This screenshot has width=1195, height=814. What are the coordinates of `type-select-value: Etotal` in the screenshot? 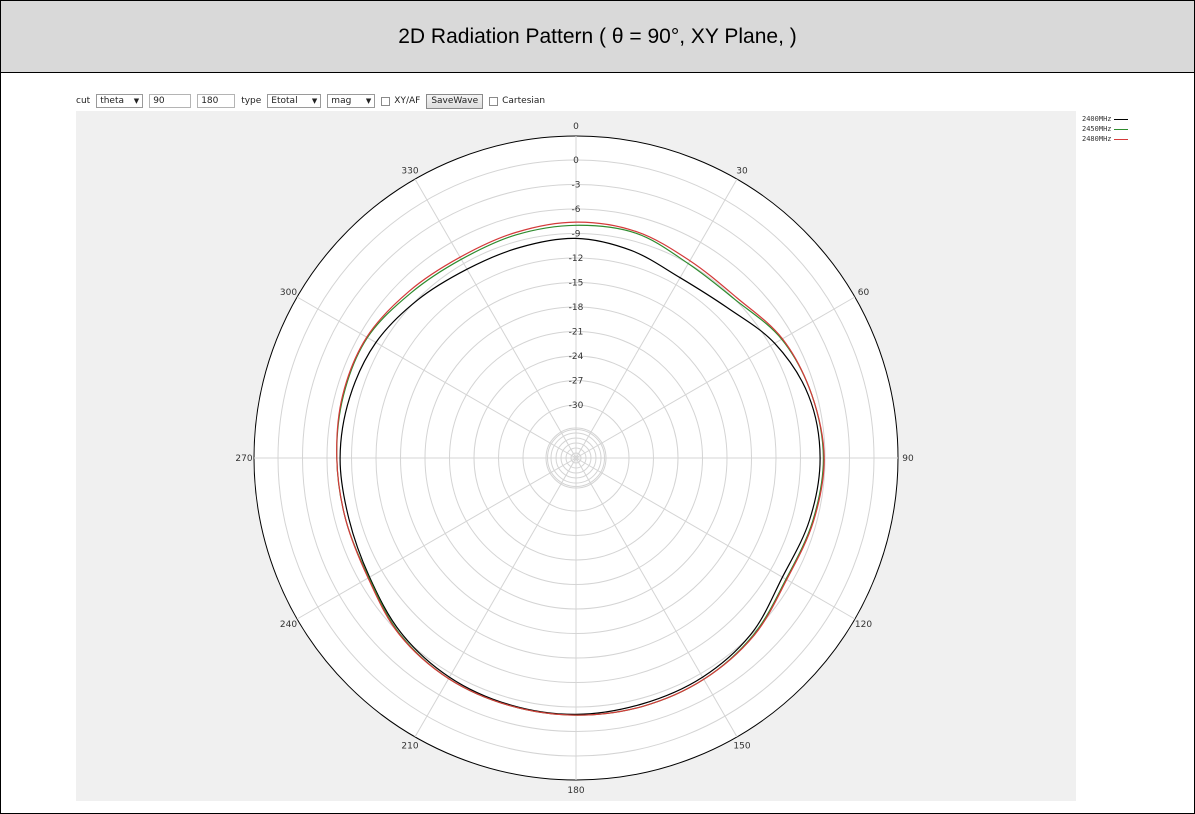 It's located at (284, 101).